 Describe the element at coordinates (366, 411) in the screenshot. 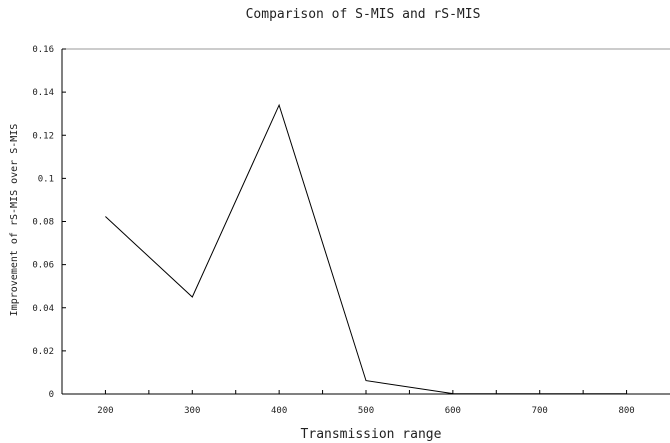

I see `x-tick-label: 500` at that location.